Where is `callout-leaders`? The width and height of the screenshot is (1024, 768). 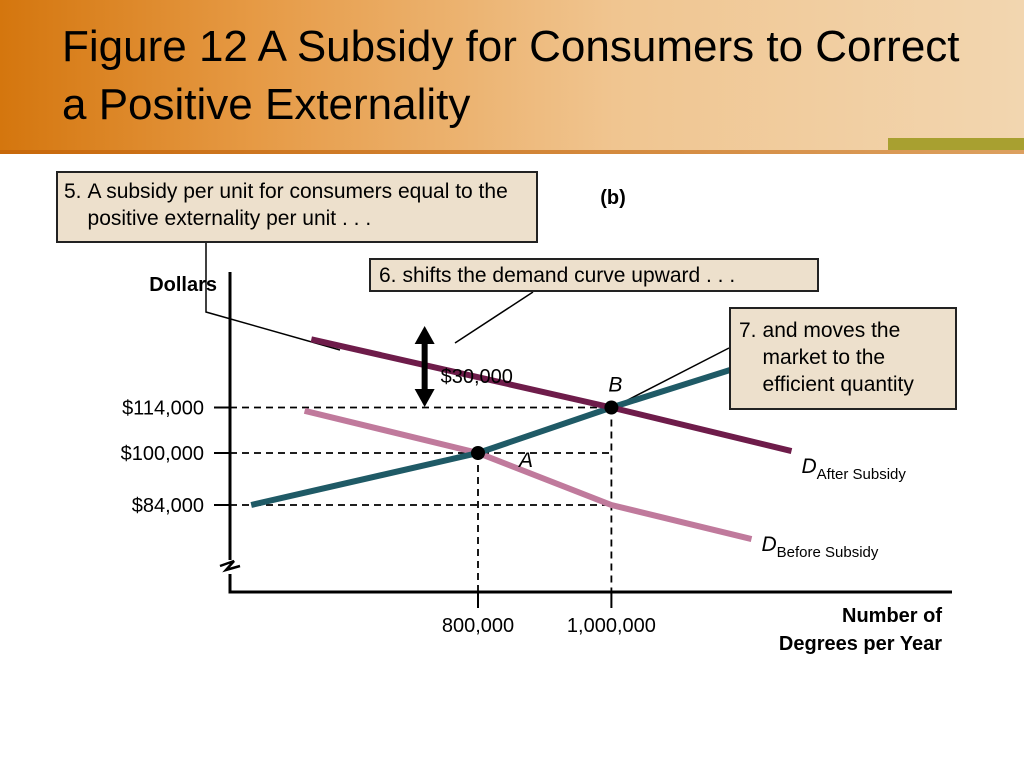 callout-leaders is located at coordinates (467, 324).